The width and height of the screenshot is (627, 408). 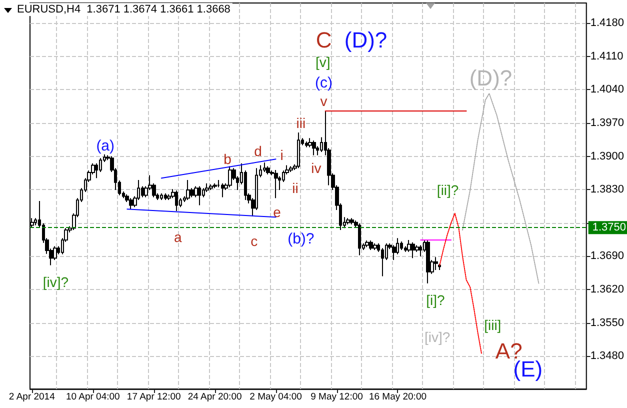 I want to click on x-tick-label: 24 Apr 20:00, so click(x=215, y=397).